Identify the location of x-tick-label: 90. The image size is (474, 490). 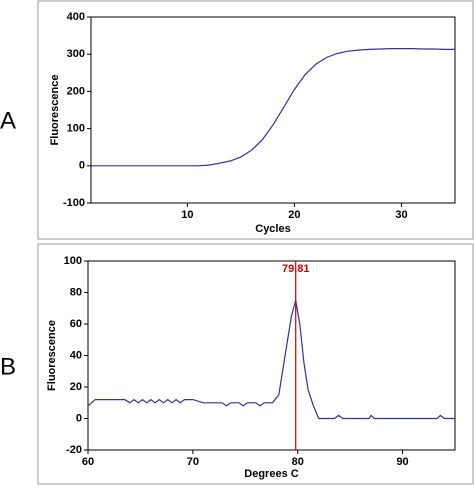
(402, 462).